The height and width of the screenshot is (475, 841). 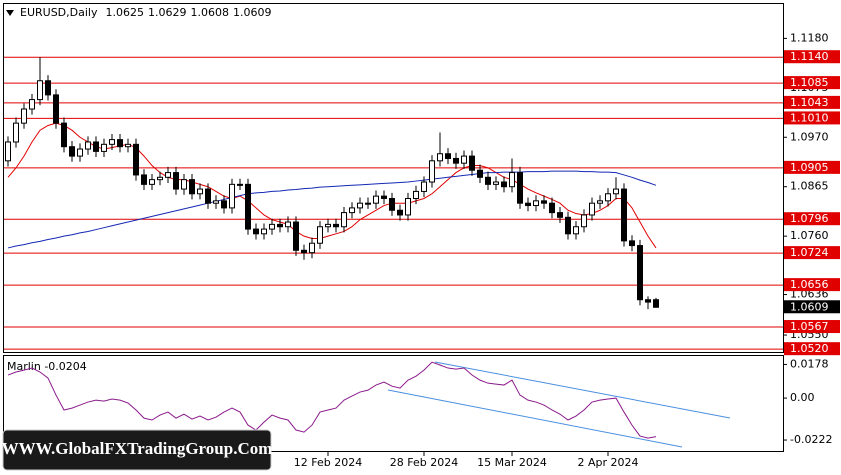 What do you see at coordinates (809, 235) in the screenshot?
I see `y-tick-label: 1.0760` at bounding box center [809, 235].